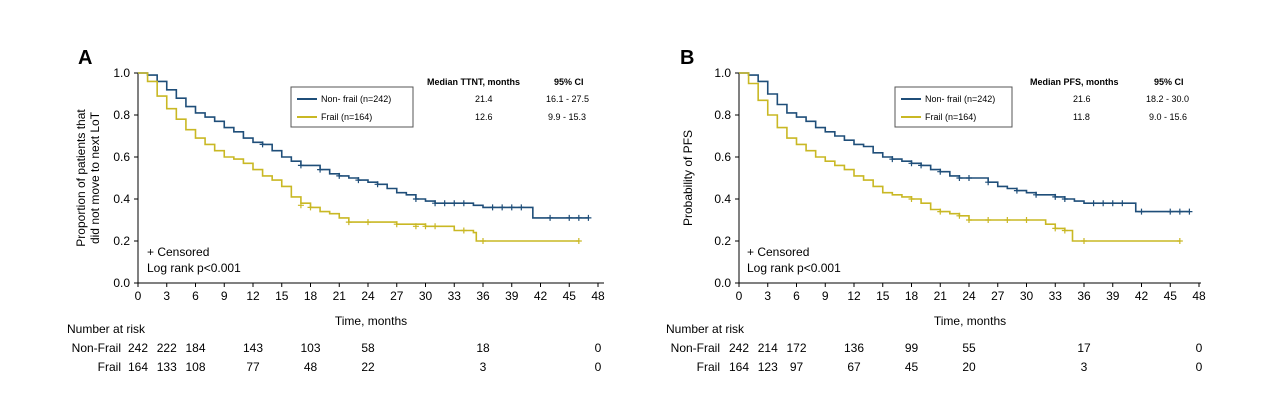 The height and width of the screenshot is (417, 1270). What do you see at coordinates (726, 178) in the screenshot?
I see `y-ticks: 0.0 0.2 0.4 0.6 0.8 1.0` at bounding box center [726, 178].